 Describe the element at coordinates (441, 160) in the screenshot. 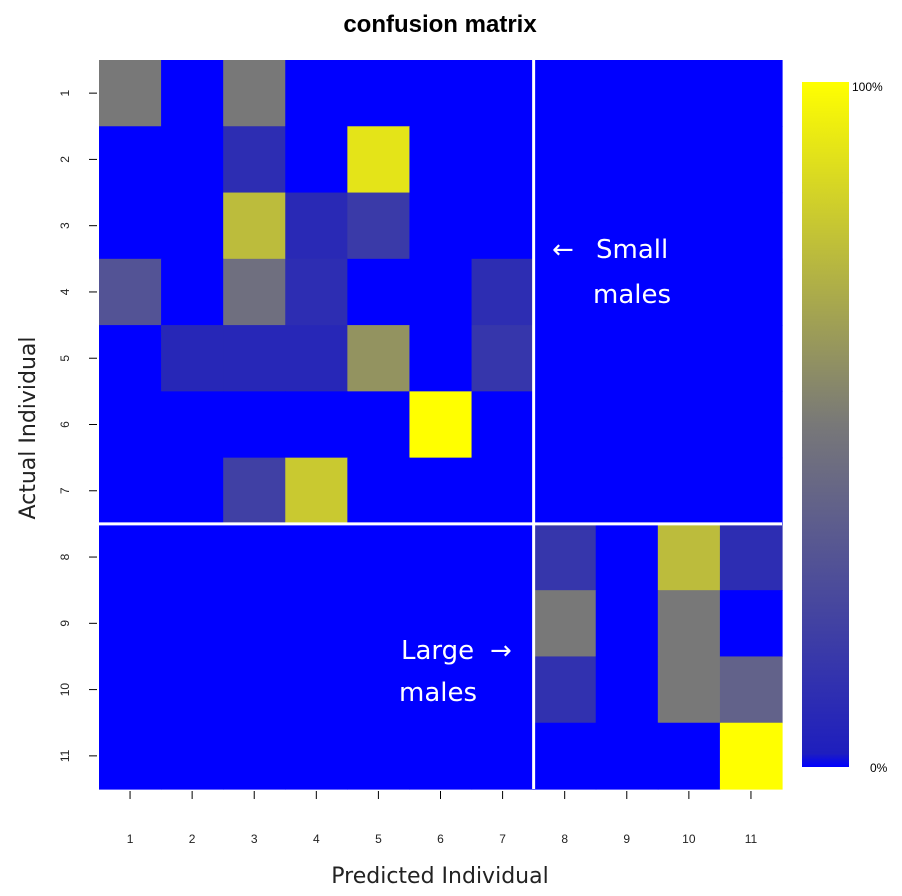

I see `heatmap-cell-r2-c6` at that location.